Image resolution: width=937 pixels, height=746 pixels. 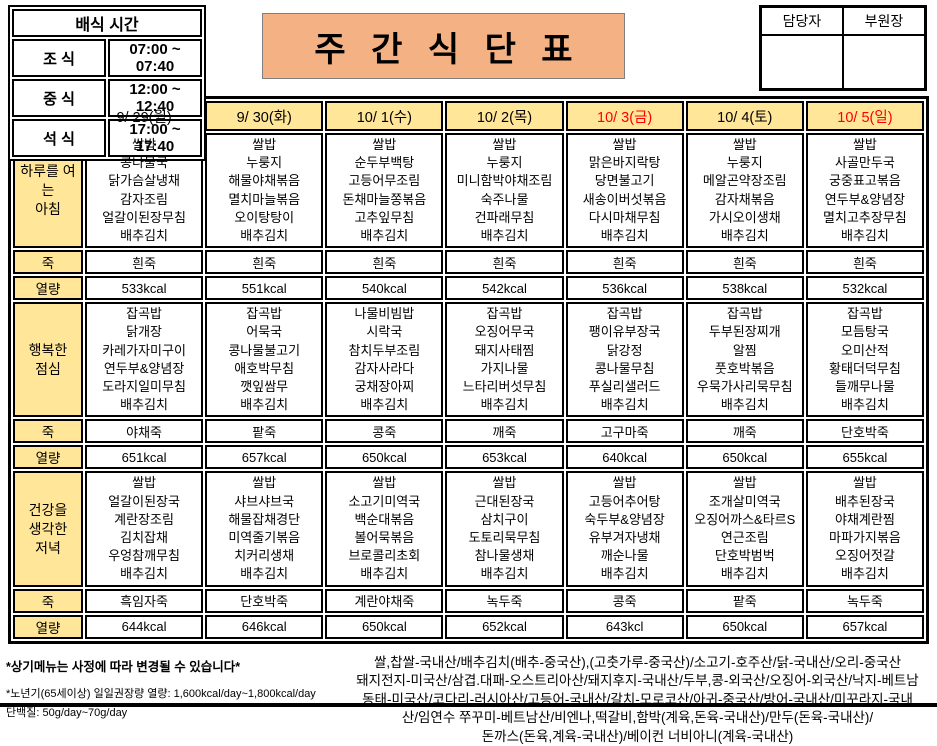 What do you see at coordinates (144, 600) in the screenshot?
I see `porridge-cell: 흑임자죽` at bounding box center [144, 600].